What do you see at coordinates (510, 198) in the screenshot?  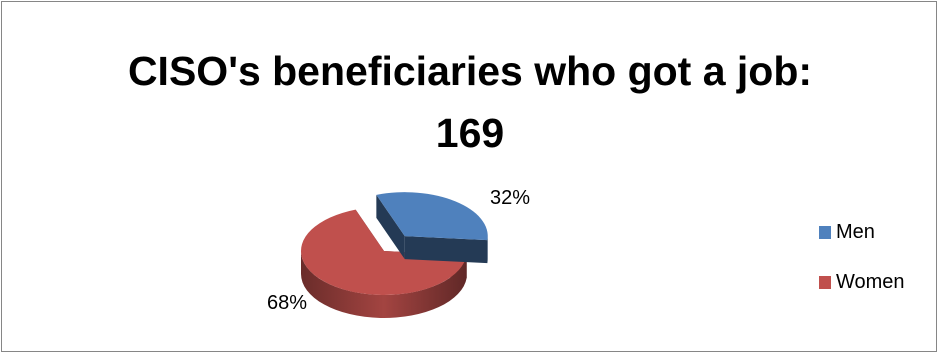 I see `data-label-men: 32%` at bounding box center [510, 198].